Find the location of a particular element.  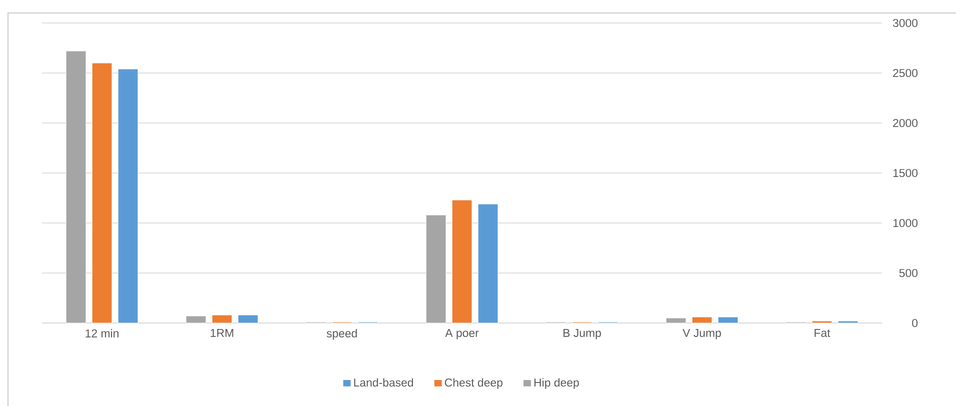

x-tick-label: V Jump is located at coordinates (701, 334).